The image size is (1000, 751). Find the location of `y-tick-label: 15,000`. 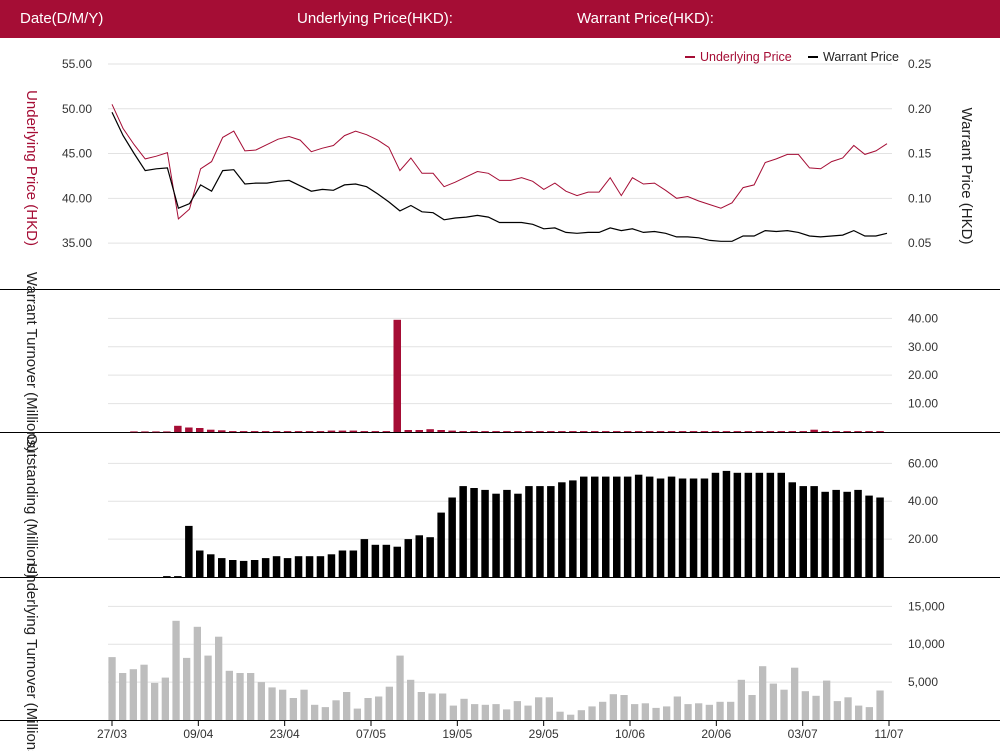

y-tick-label: 15,000 is located at coordinates (926, 606).